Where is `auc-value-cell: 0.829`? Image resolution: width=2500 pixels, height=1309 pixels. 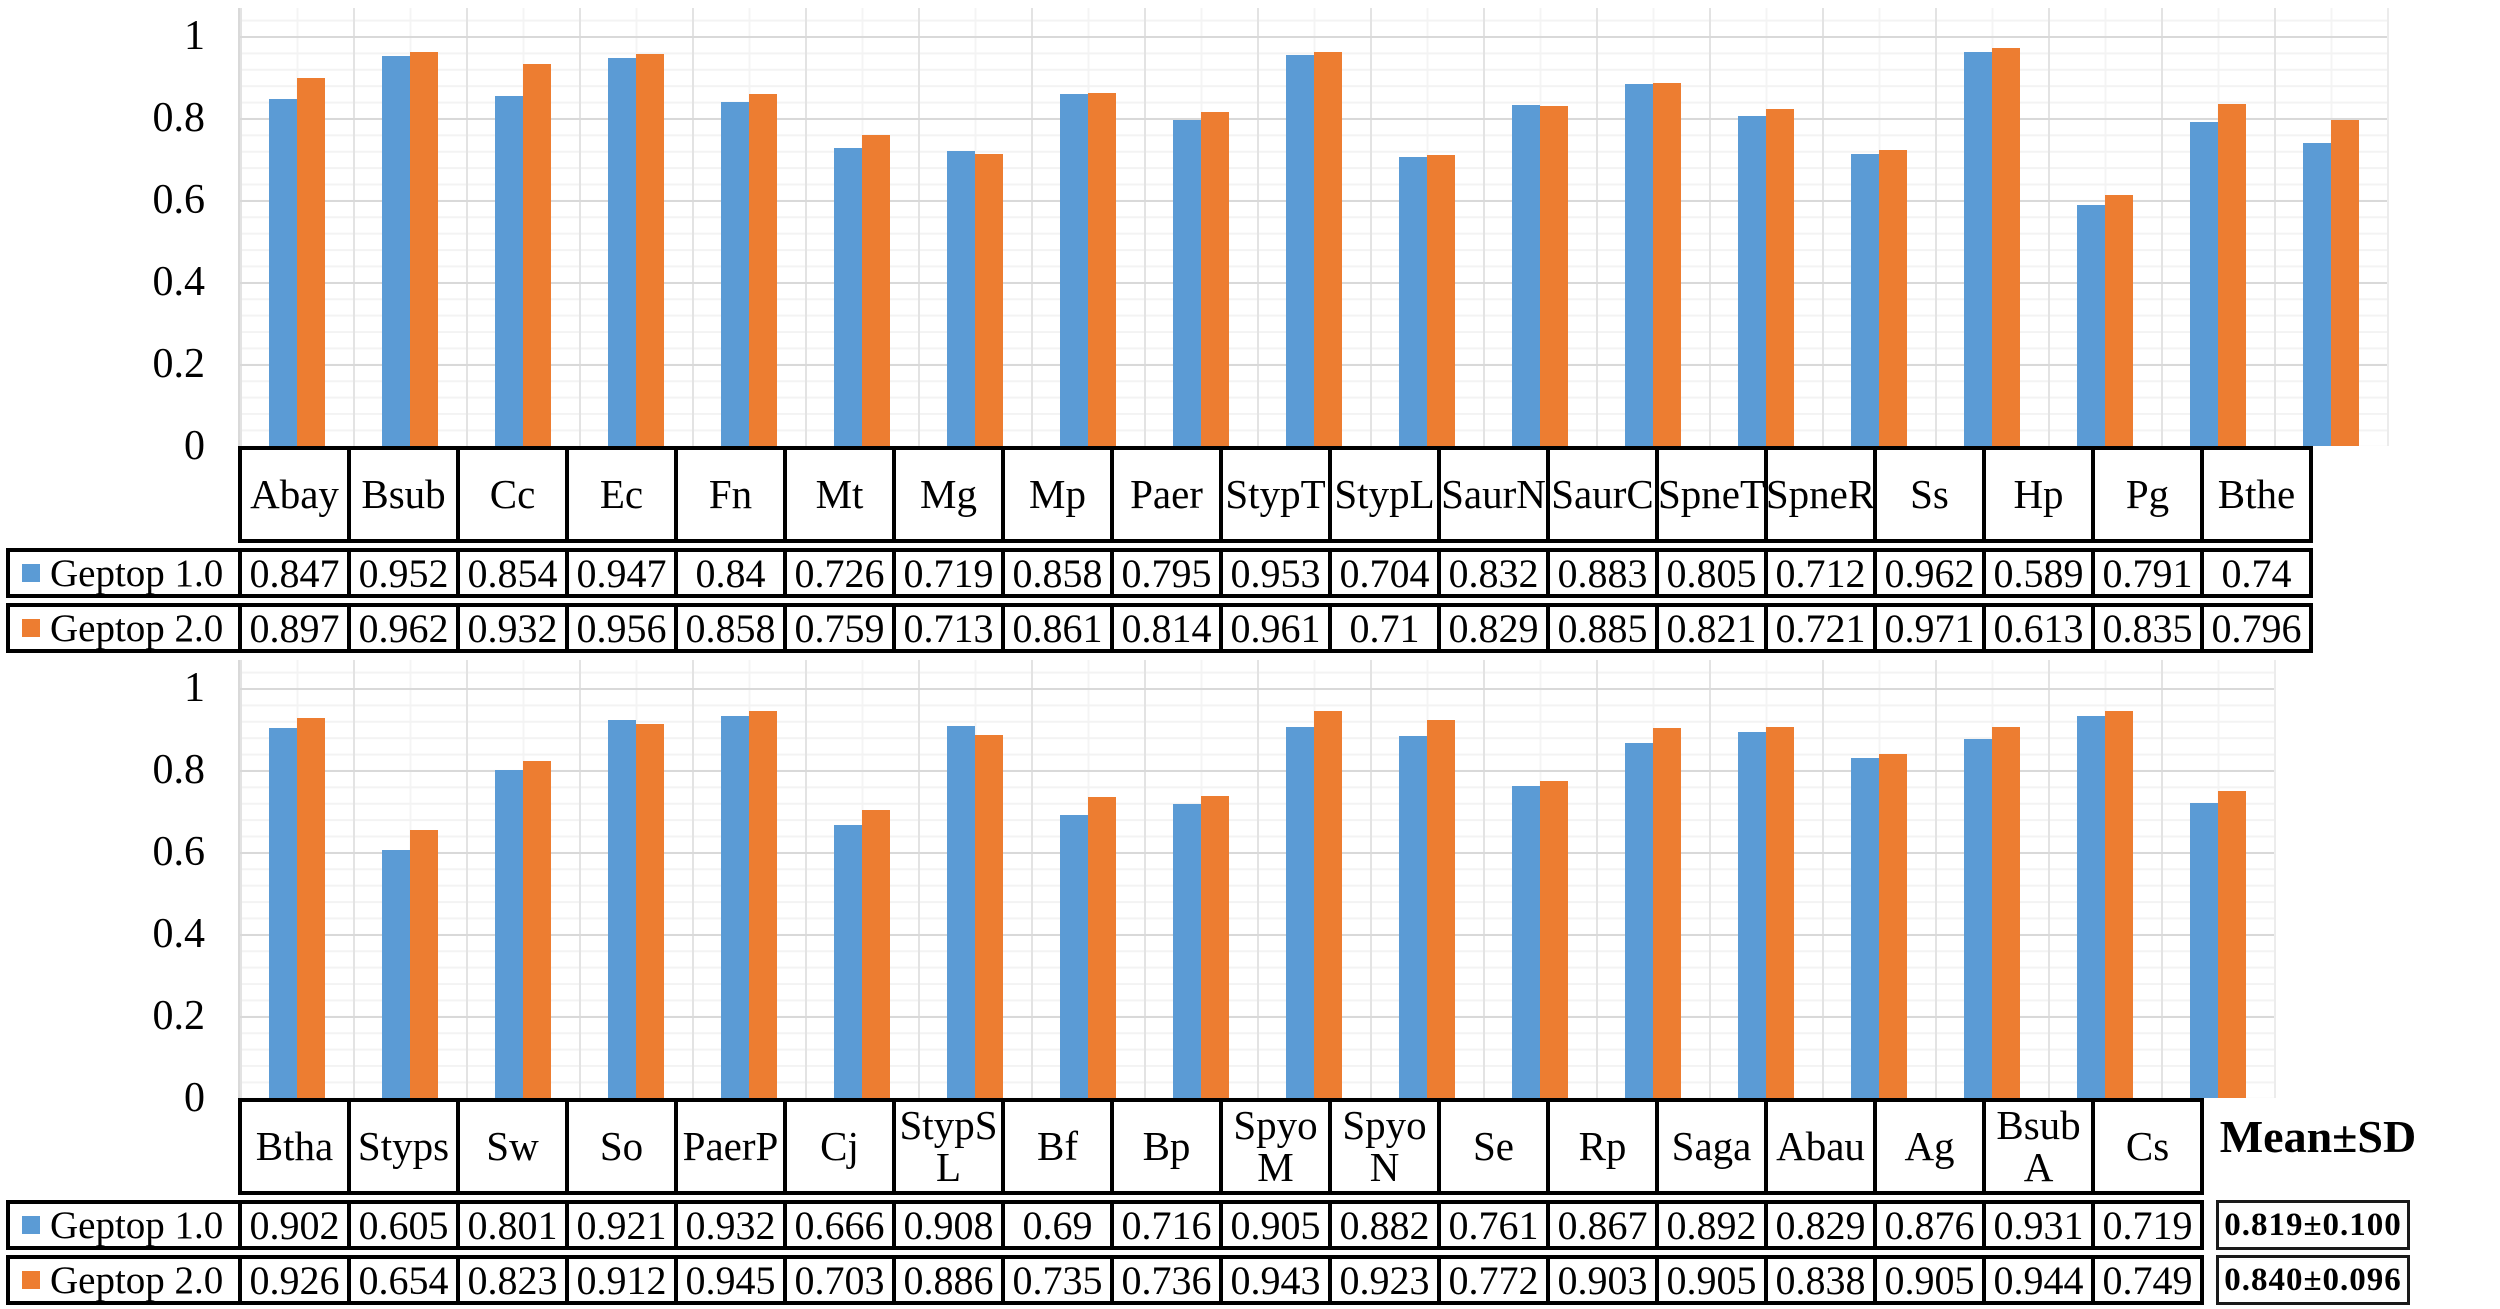
auc-value-cell: 0.829 is located at coordinates (1493, 628).